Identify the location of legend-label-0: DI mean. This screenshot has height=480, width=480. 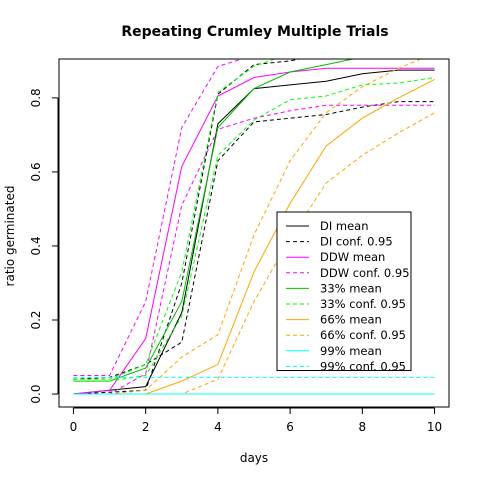
(344, 226).